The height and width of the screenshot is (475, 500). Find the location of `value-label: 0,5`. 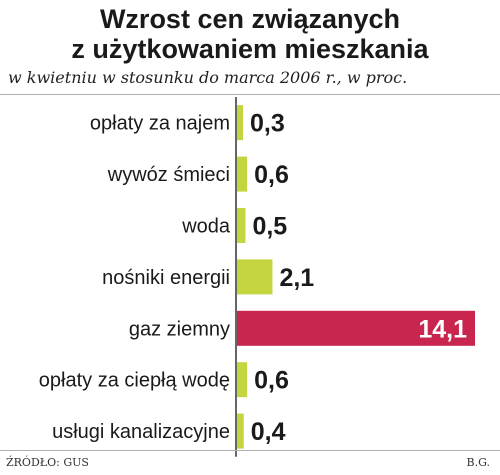

value-label: 0,5 is located at coordinates (269, 227).